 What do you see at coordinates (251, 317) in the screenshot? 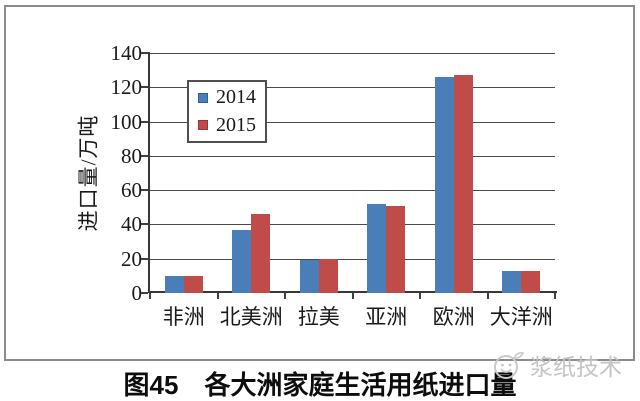
I see `x-axis-label: 北美洲` at bounding box center [251, 317].